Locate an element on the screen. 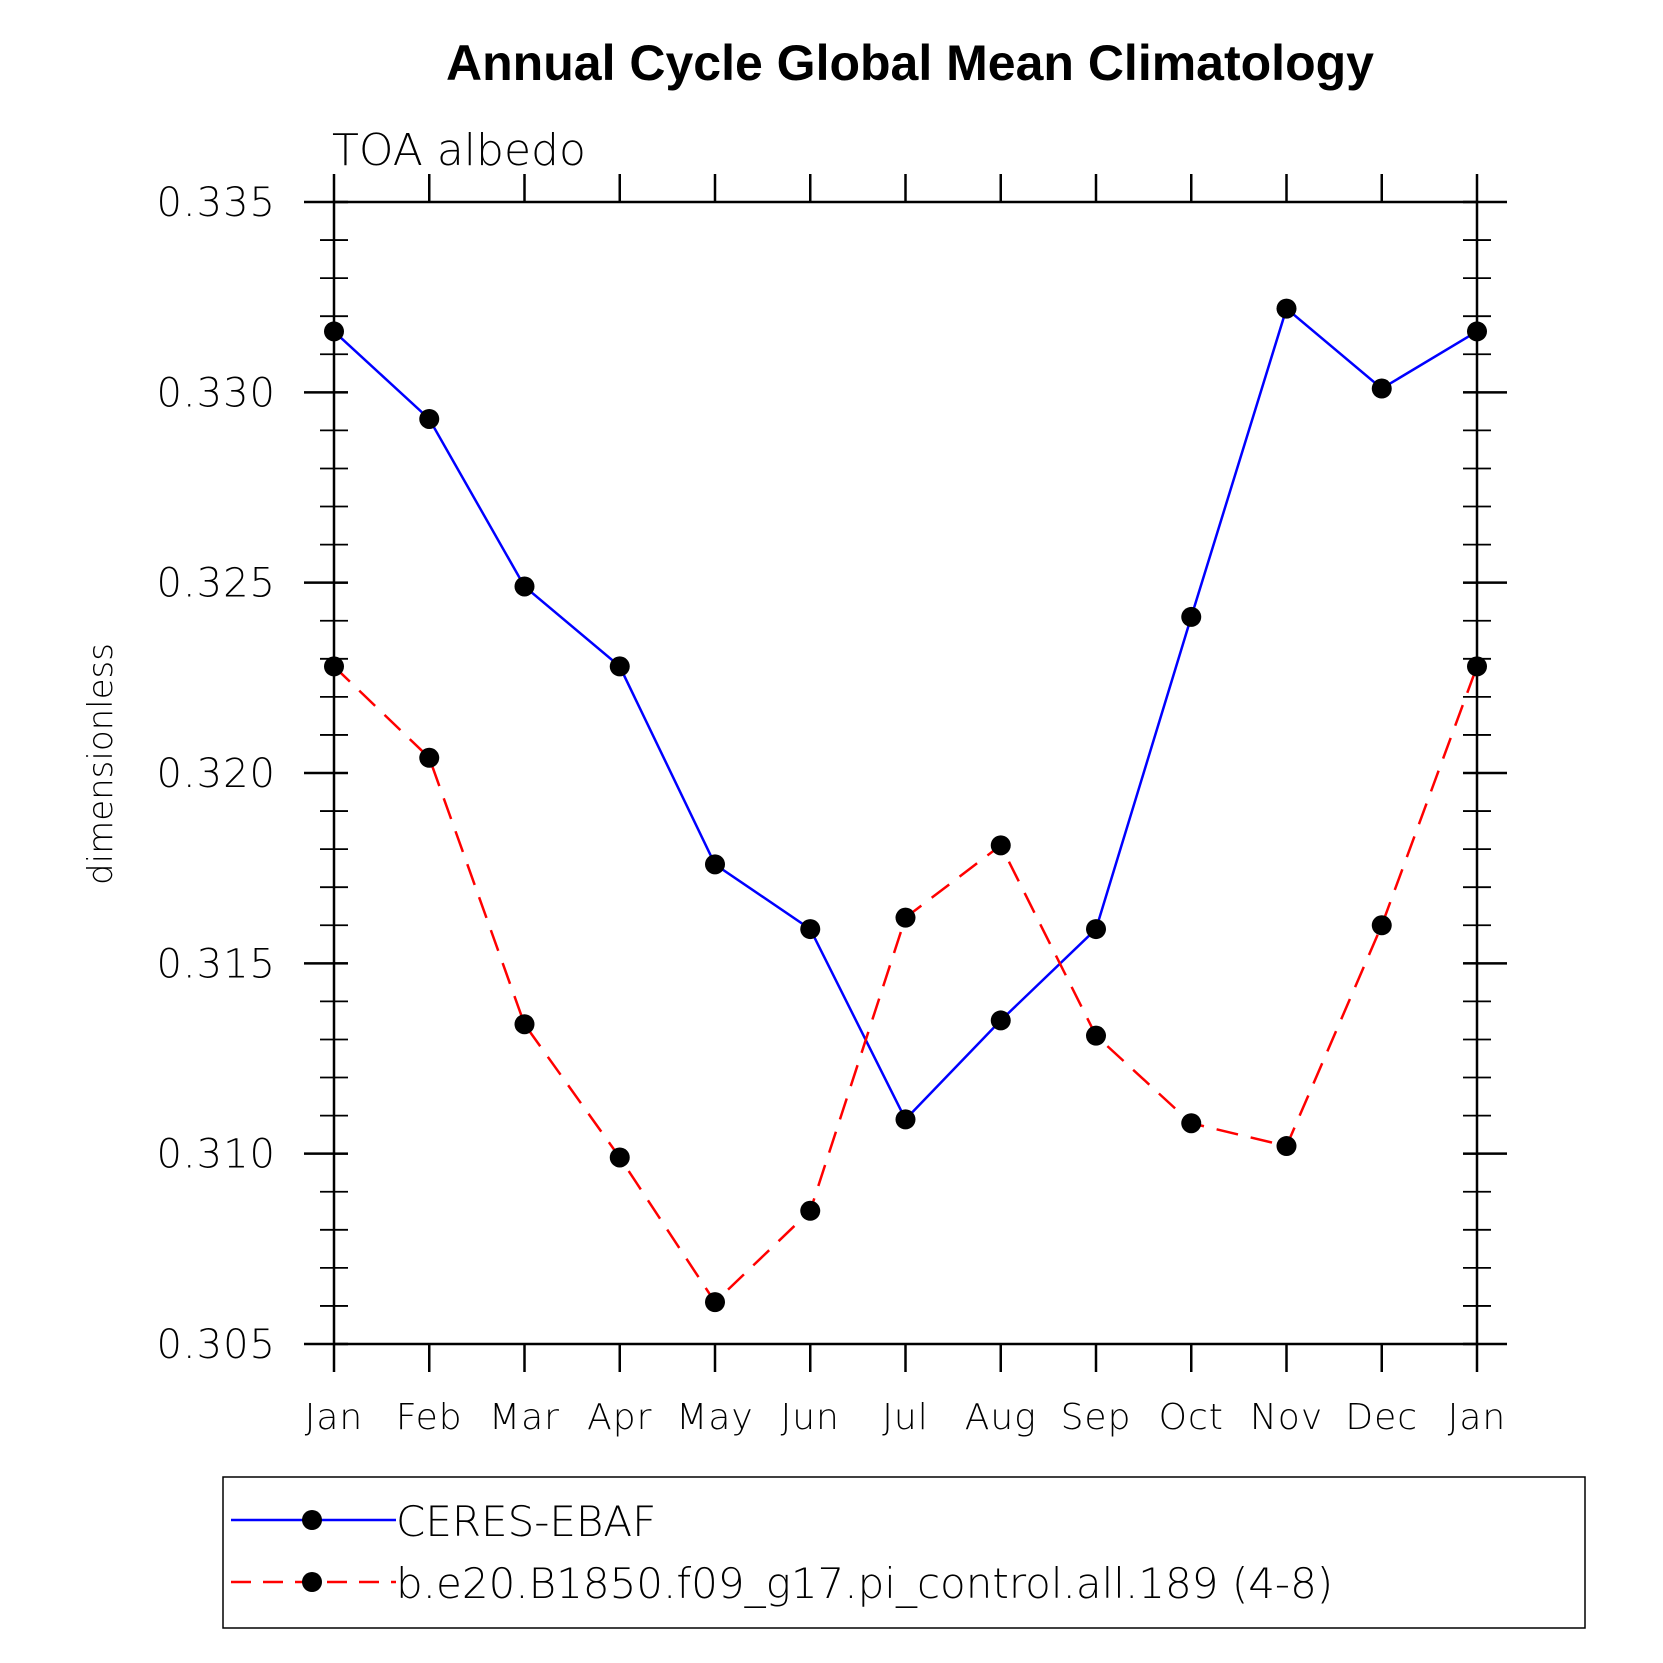 The height and width of the screenshot is (1663, 1663). x-tick-label: Feb is located at coordinates (429, 1417).